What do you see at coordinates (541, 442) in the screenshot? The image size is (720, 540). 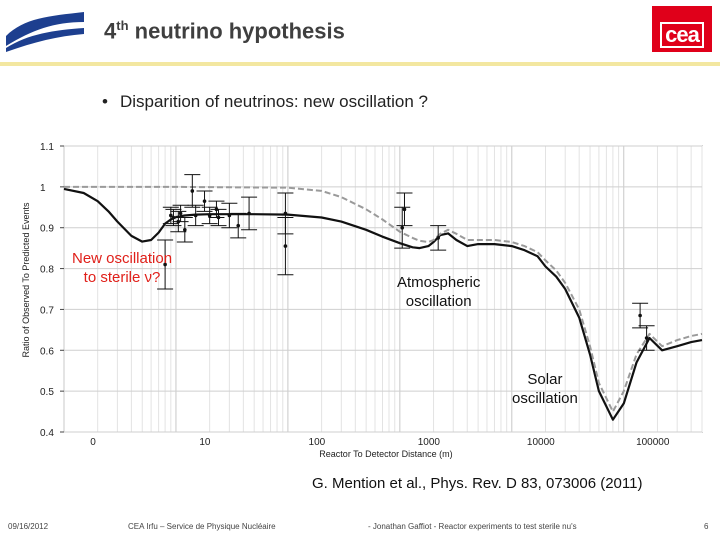 I see `x-tick-label: 10000` at bounding box center [541, 442].